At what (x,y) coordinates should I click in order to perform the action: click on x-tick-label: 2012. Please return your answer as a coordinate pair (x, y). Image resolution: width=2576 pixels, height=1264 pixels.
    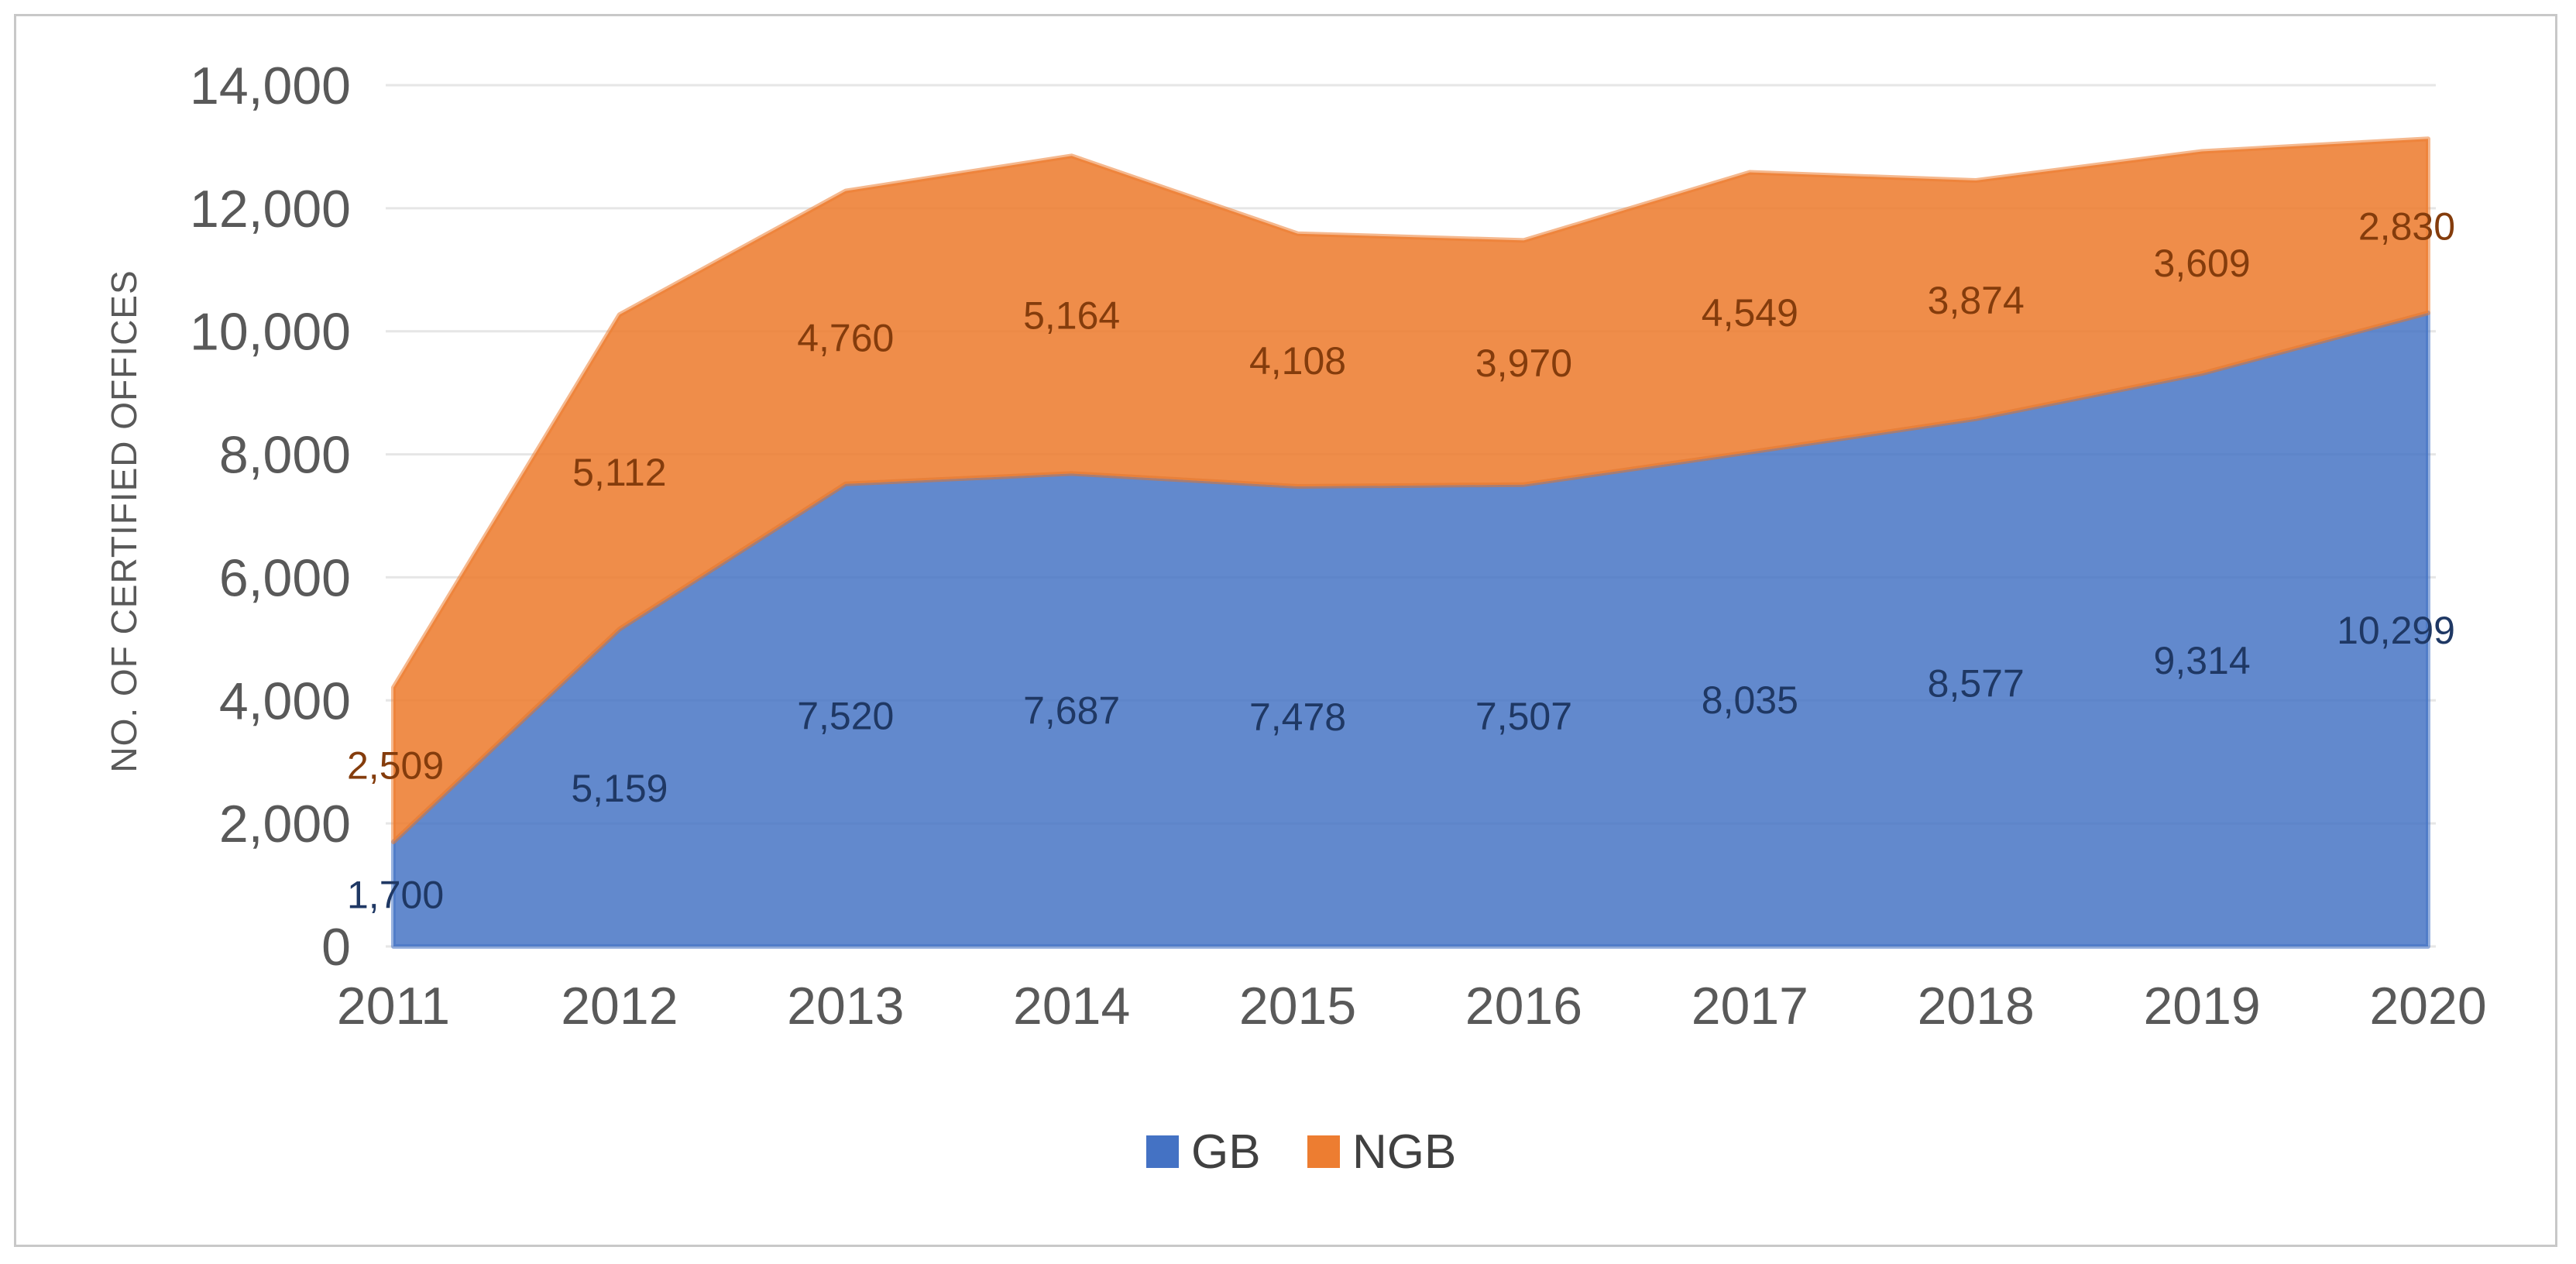
    Looking at the image, I should click on (619, 1006).